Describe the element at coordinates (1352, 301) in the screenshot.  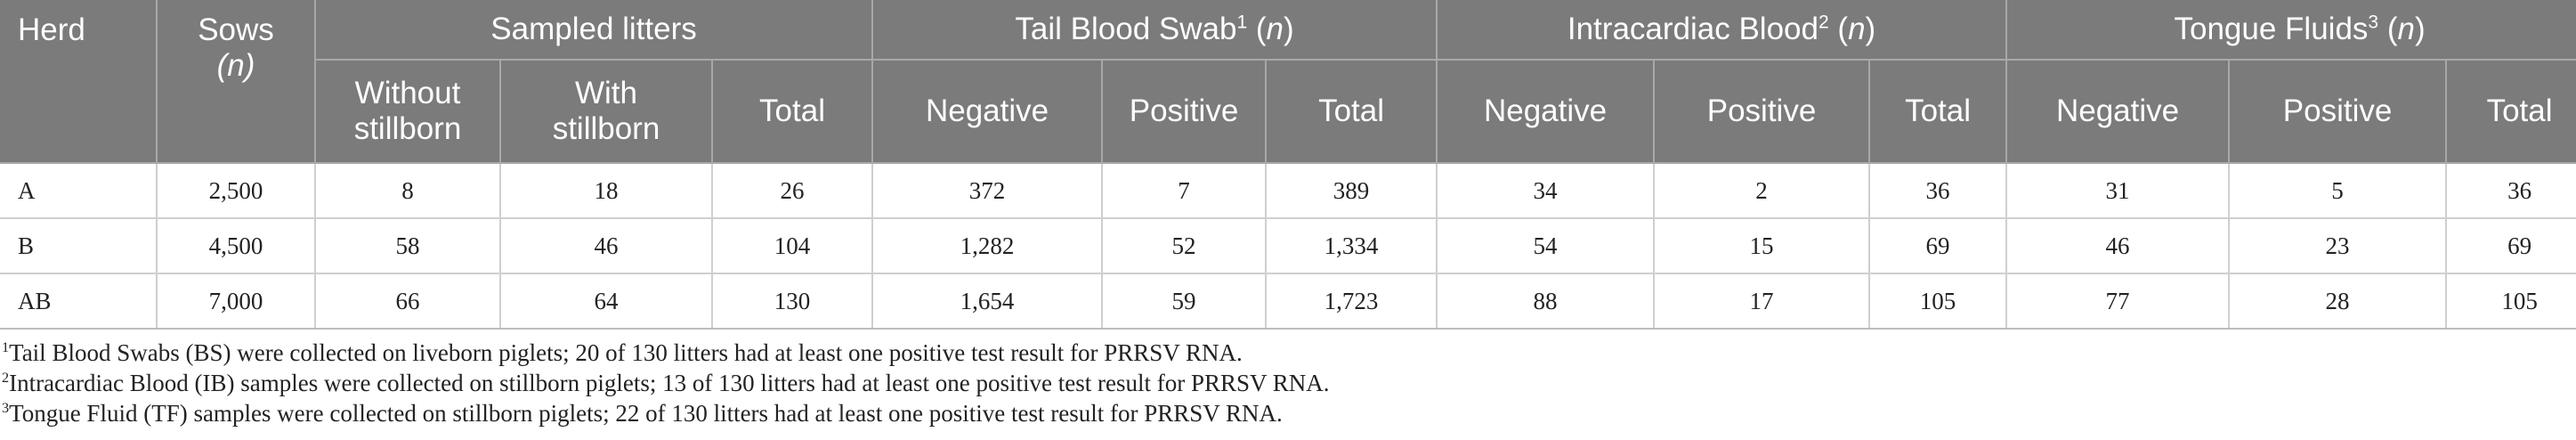
I see `cell-tbs-total: 1,723` at that location.